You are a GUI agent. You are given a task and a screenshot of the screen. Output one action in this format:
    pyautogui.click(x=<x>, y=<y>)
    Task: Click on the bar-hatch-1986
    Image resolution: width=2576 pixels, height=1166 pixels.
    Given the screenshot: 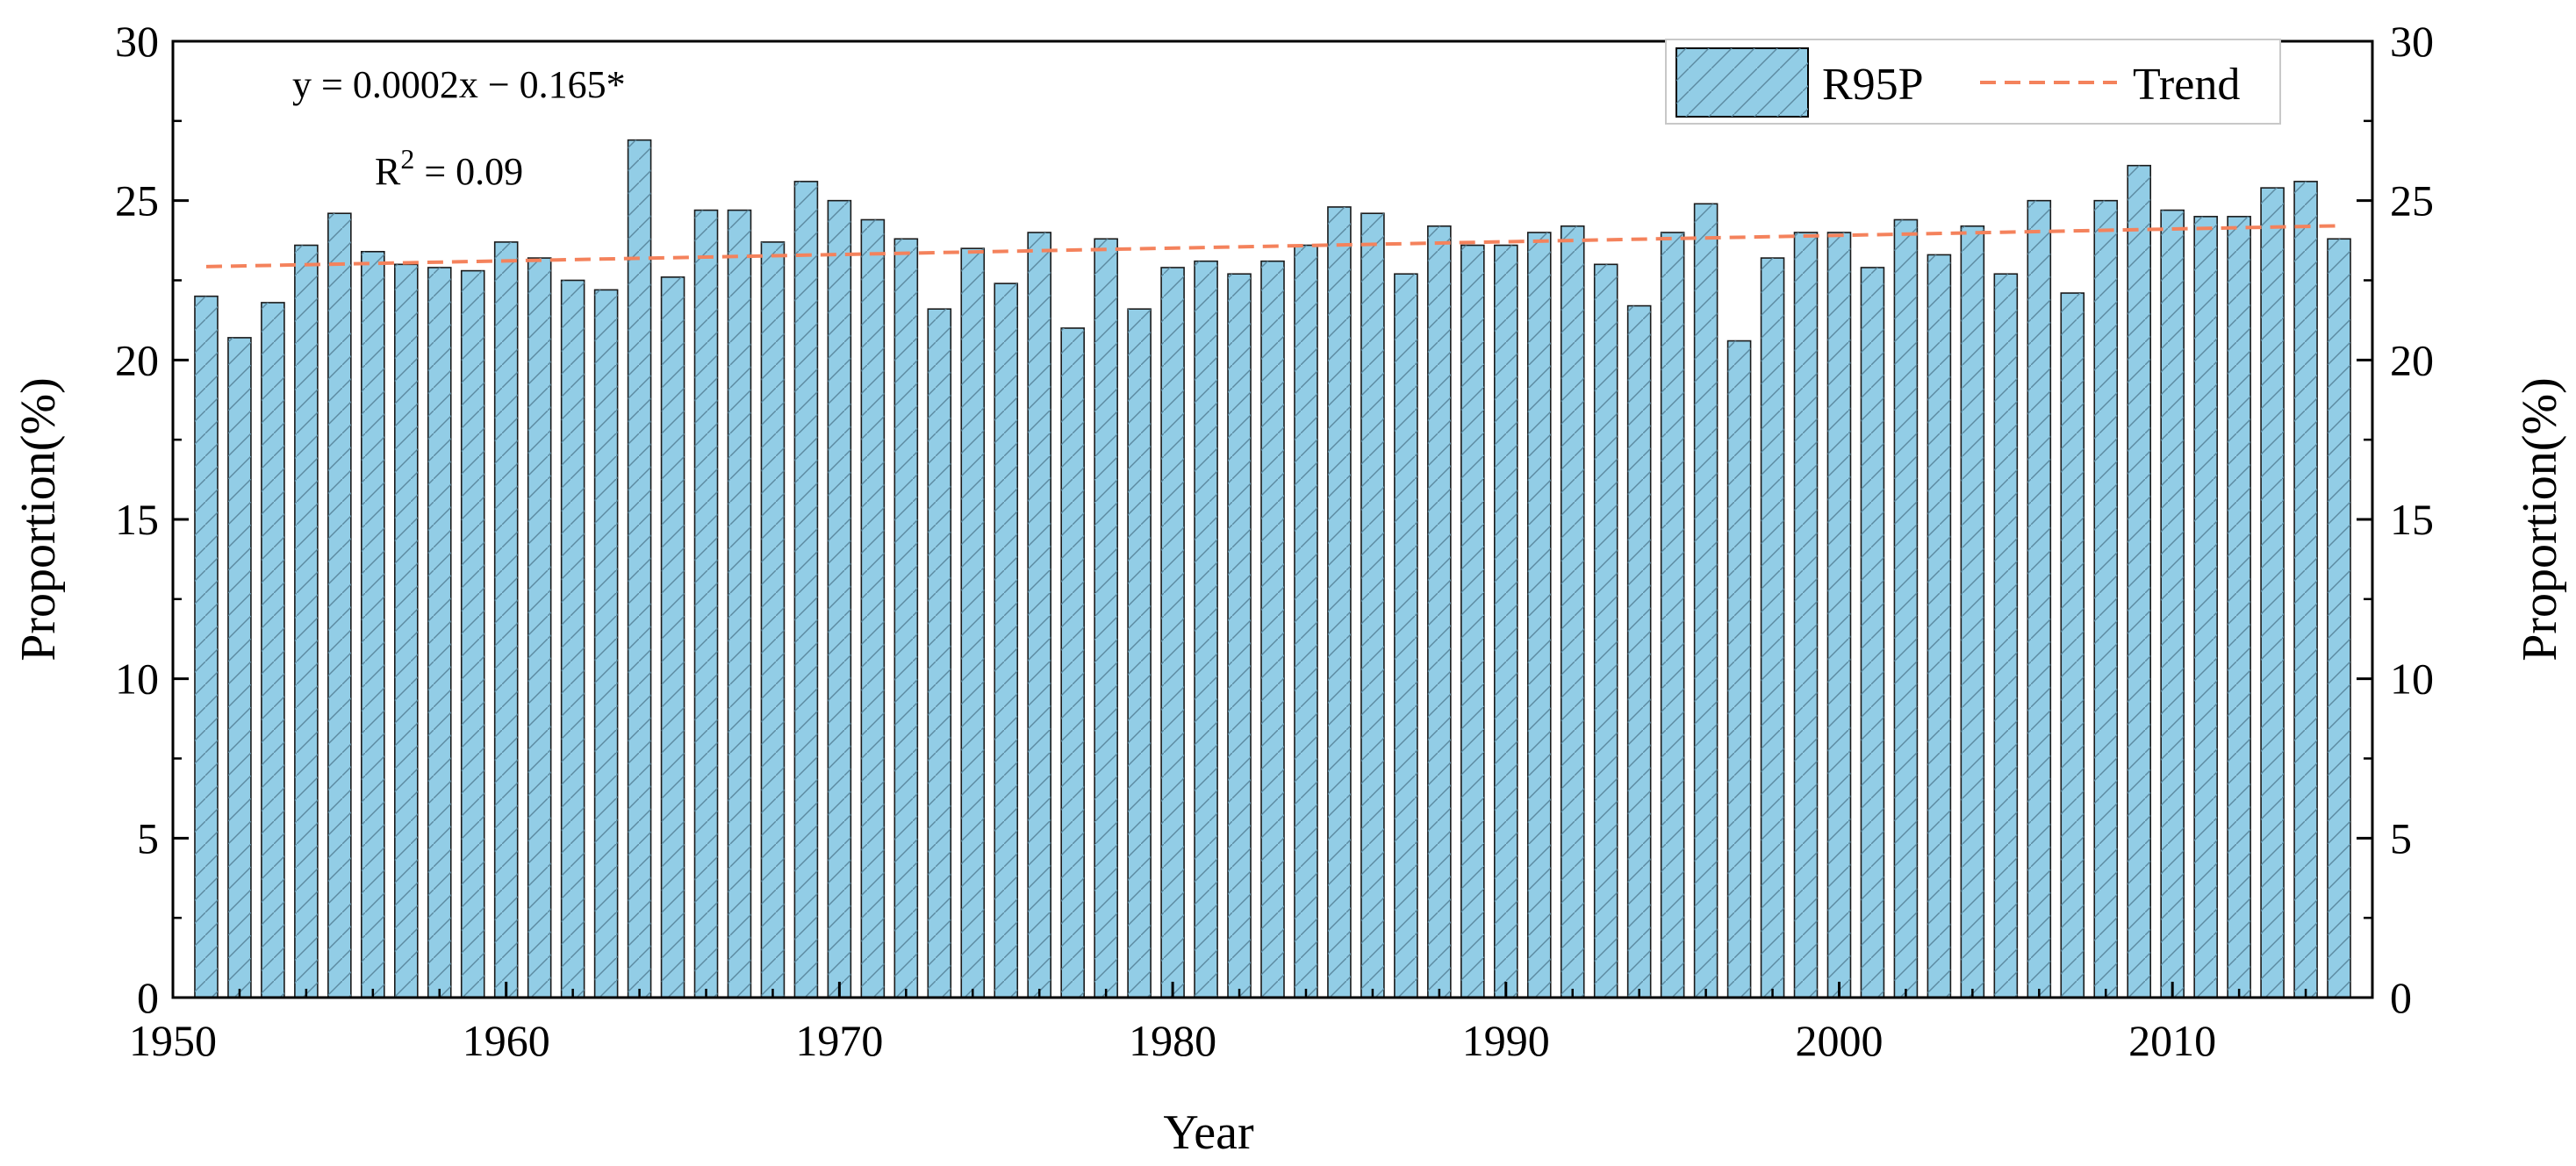 What is the action you would take?
    pyautogui.click(x=1372, y=605)
    